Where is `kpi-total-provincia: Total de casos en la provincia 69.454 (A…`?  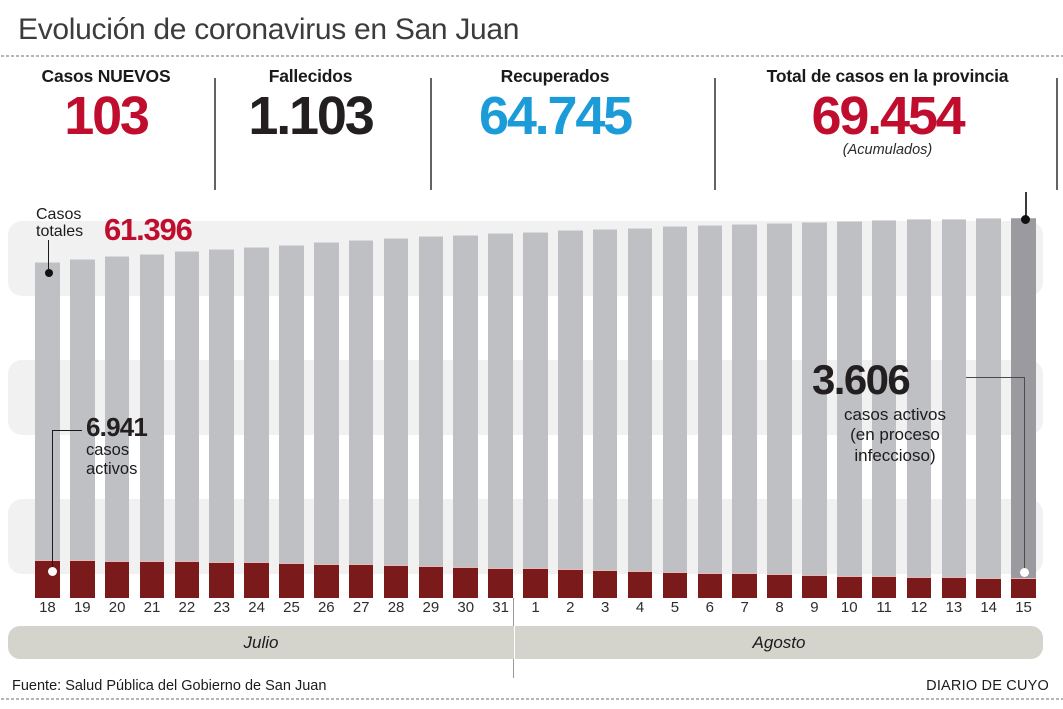 kpi-total-provincia: Total de casos en la provincia 69.454 (A… is located at coordinates (887, 112).